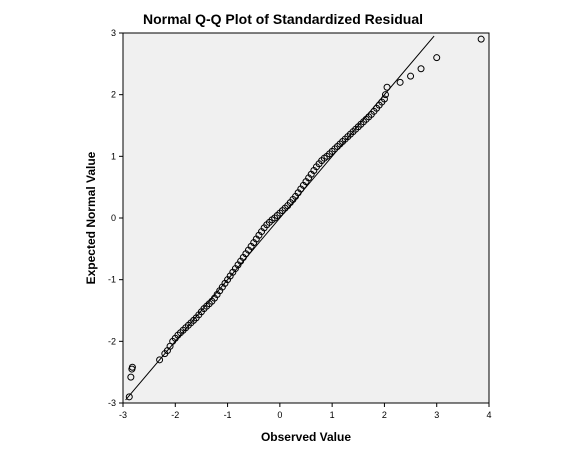  I want to click on y-axis-ticks: -3 -2 -1 0 1 2 3, so click(115, 218).